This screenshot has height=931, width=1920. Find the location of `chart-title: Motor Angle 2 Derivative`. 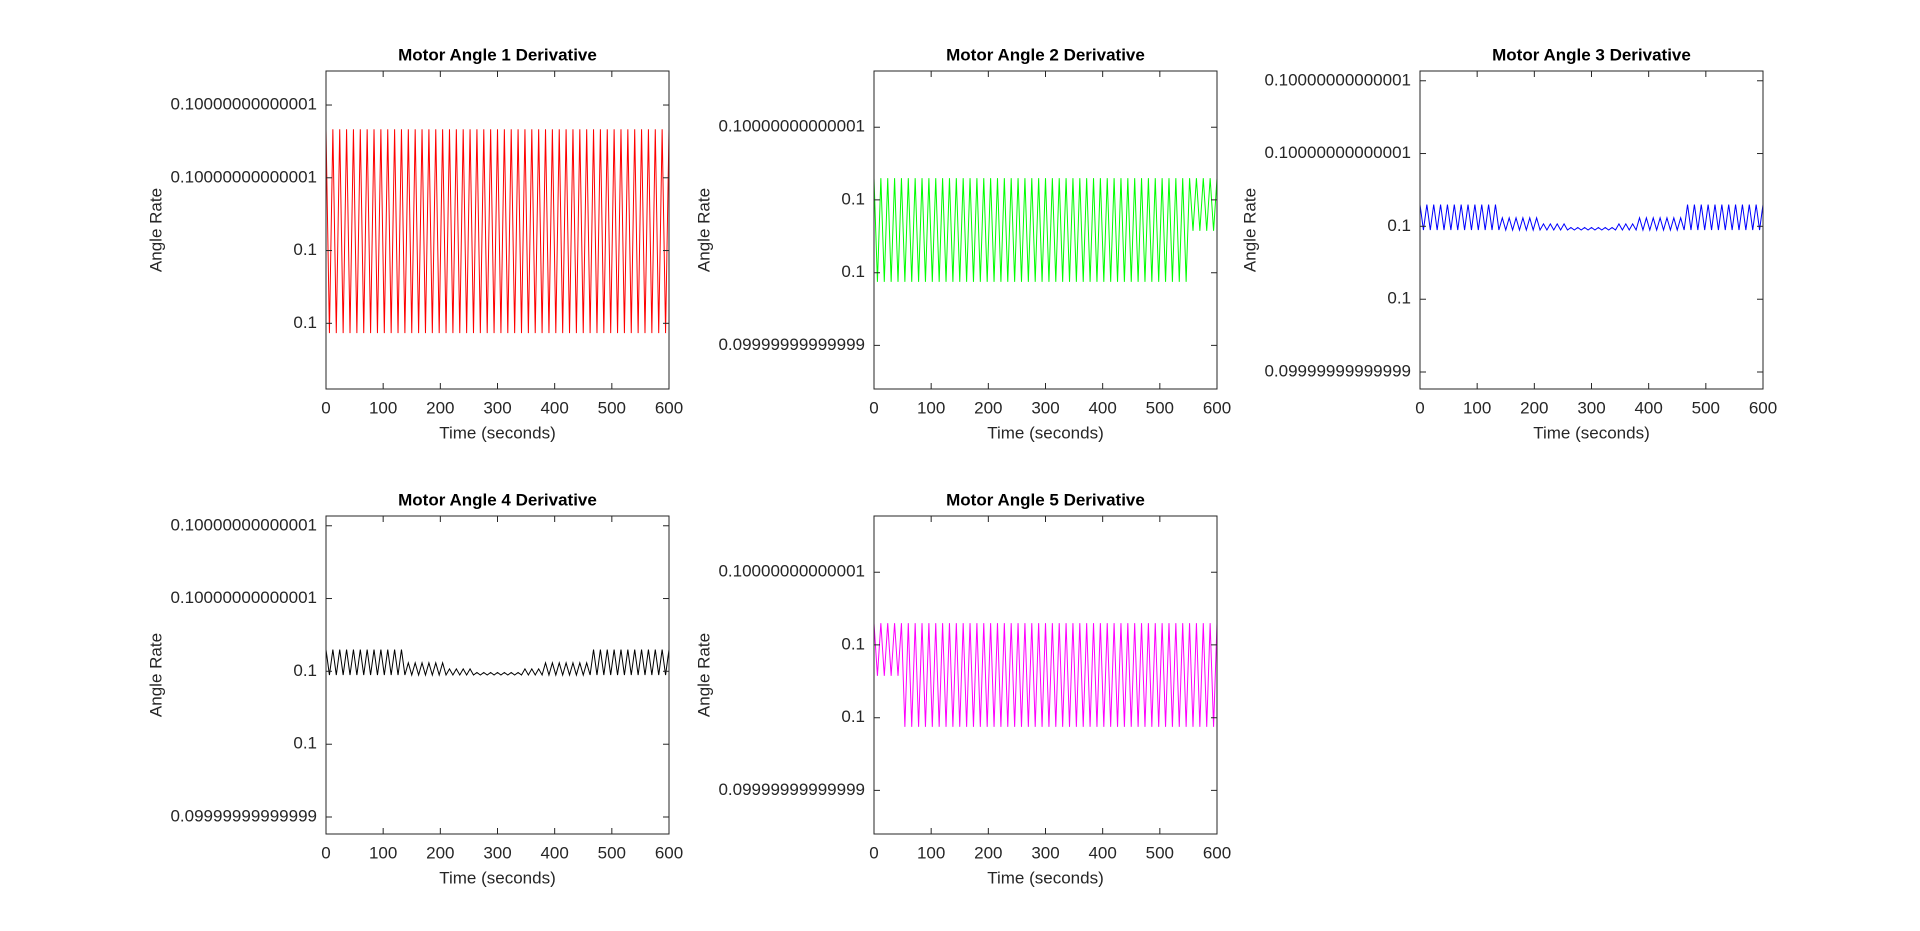

chart-title: Motor Angle 2 Derivative is located at coordinates (1045, 54).